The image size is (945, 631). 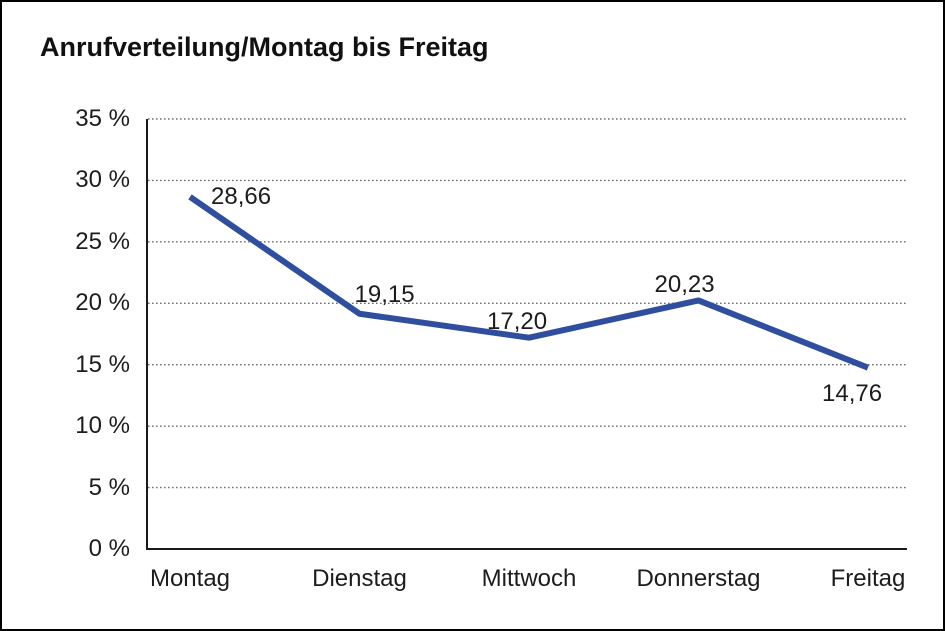 What do you see at coordinates (684, 285) in the screenshot?
I see `data-label-donnerstag: 20,23` at bounding box center [684, 285].